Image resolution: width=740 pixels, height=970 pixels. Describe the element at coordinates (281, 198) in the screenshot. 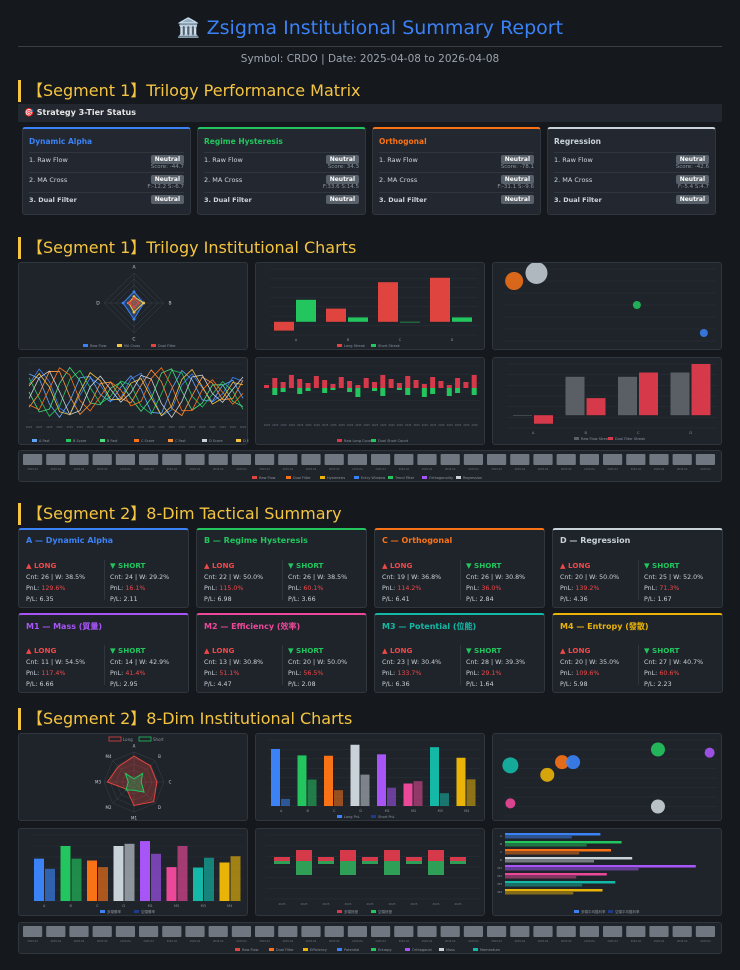

I see `tier-row: 3. Dual Filter Neutral` at that location.